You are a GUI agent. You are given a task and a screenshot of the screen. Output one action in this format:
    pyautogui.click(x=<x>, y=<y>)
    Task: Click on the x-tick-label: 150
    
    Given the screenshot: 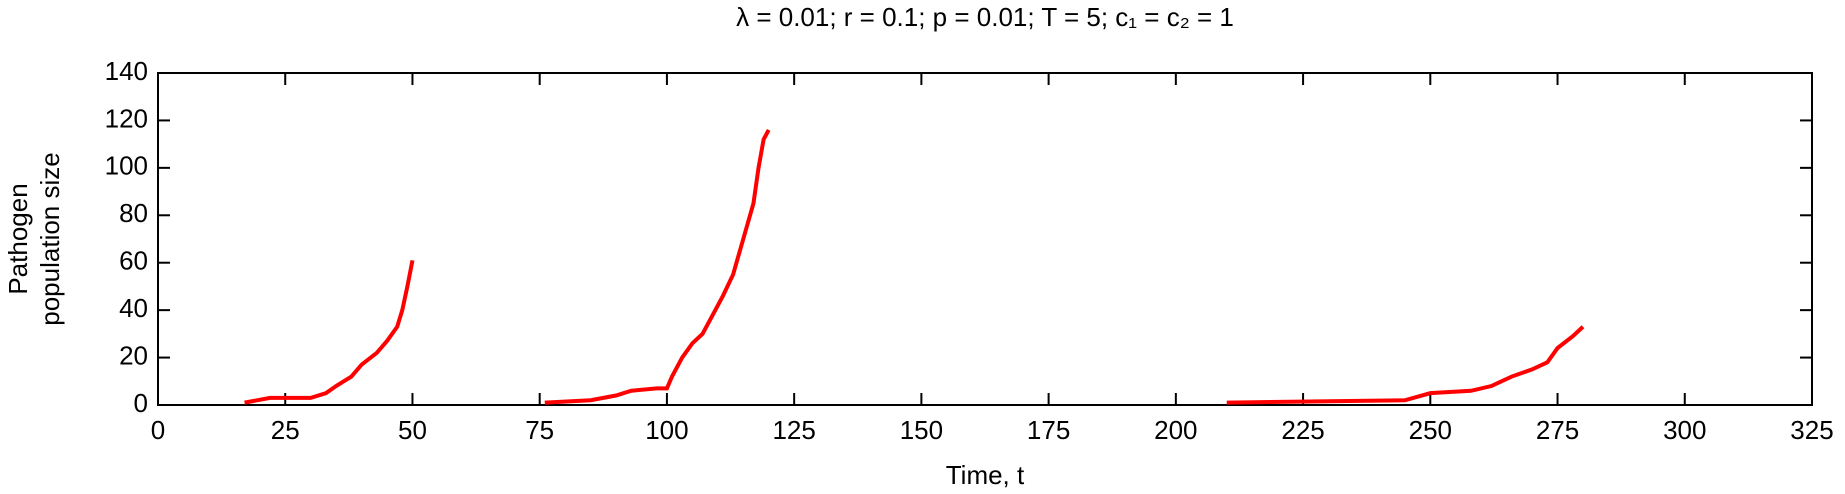 What is the action you would take?
    pyautogui.click(x=921, y=430)
    